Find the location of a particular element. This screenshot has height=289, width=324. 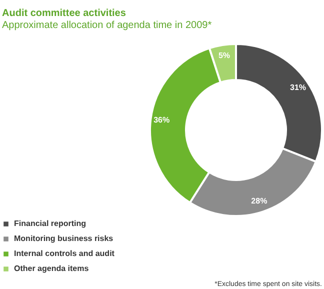

chart-title: Audit committee activities is located at coordinates (64, 13).